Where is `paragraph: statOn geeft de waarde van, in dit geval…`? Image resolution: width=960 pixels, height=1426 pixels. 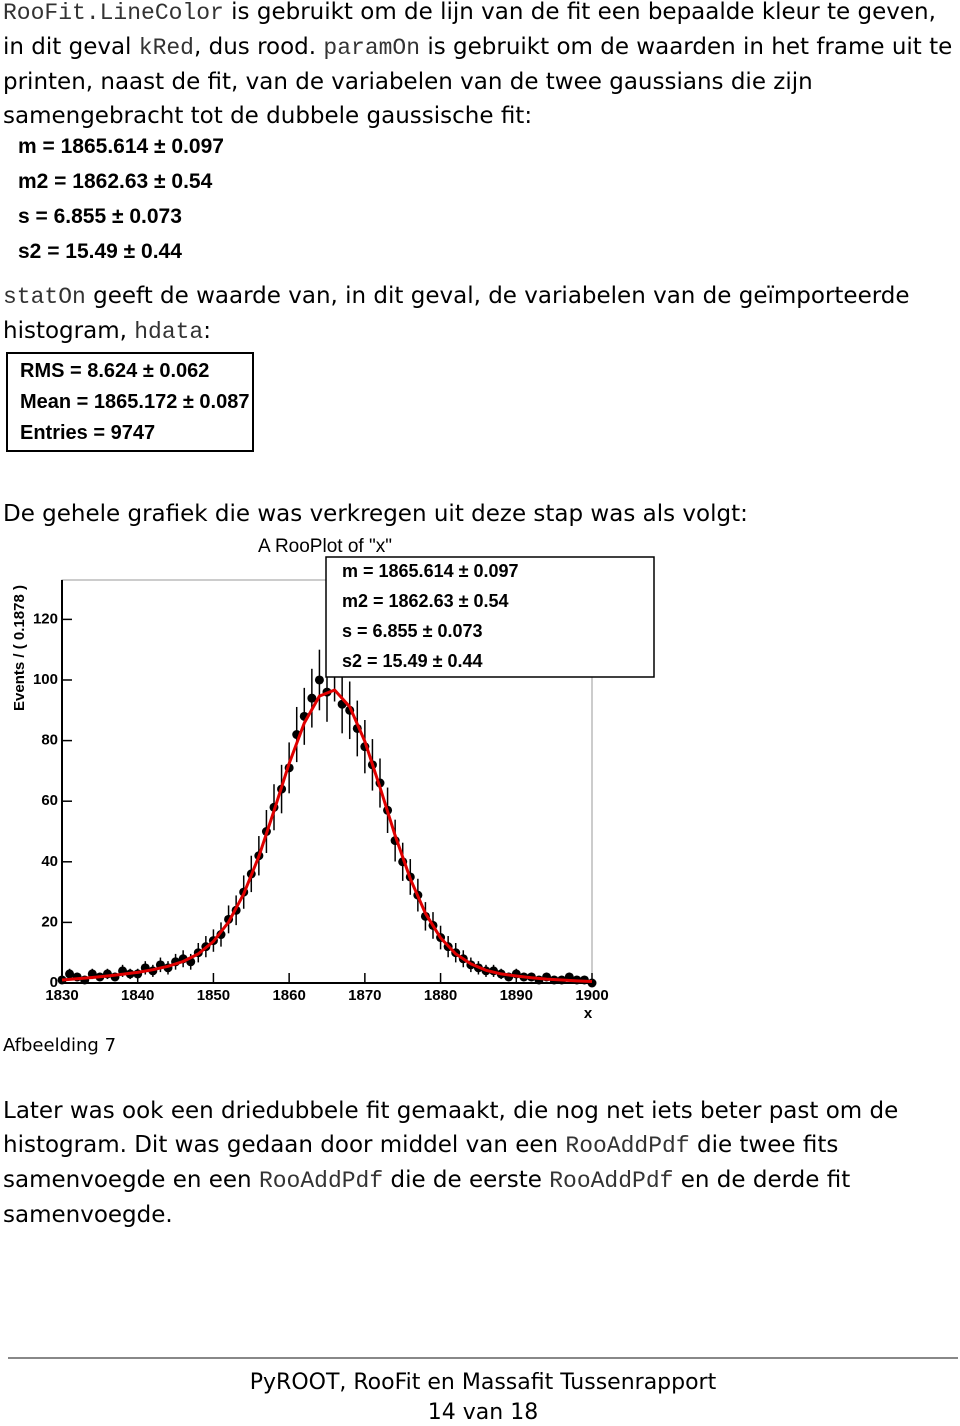 paragraph: statOn geeft de waarde van, in dit geval… is located at coordinates (479, 314).